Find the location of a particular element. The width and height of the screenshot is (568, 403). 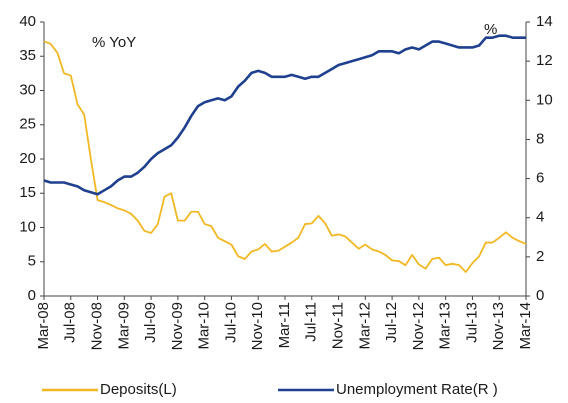

y2-tick-label: 14 is located at coordinates (544, 21).